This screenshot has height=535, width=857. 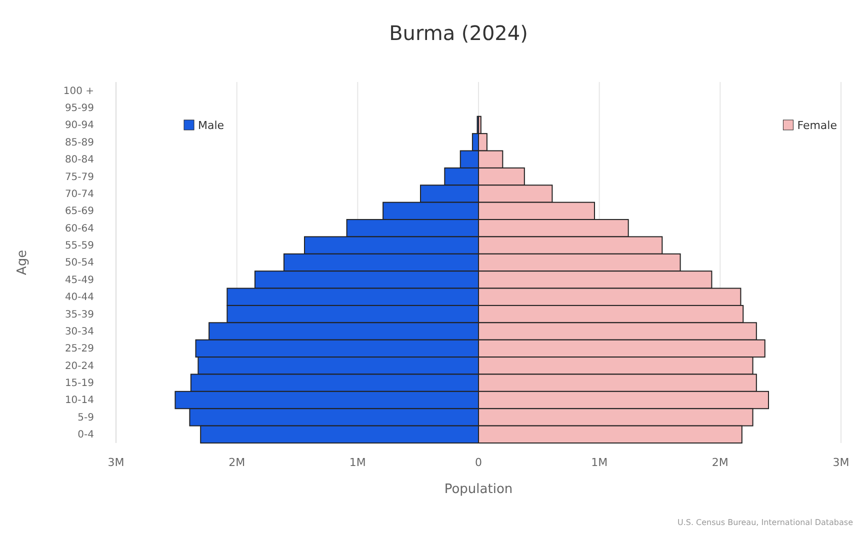 What do you see at coordinates (458, 33) in the screenshot?
I see `chart-title: Burma (2024)` at bounding box center [458, 33].